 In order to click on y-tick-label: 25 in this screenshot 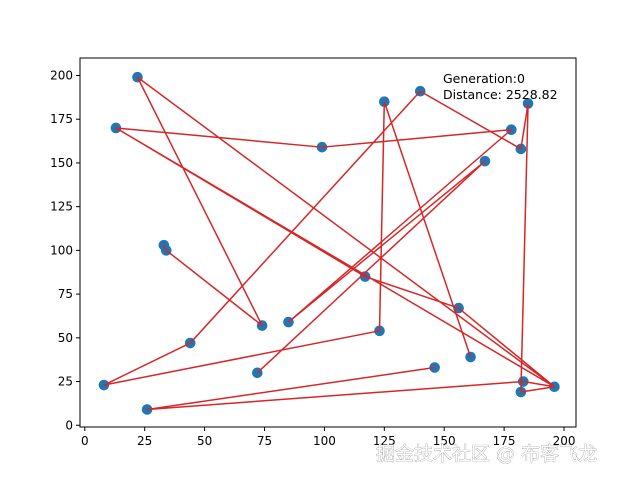, I will do `click(65, 382)`.